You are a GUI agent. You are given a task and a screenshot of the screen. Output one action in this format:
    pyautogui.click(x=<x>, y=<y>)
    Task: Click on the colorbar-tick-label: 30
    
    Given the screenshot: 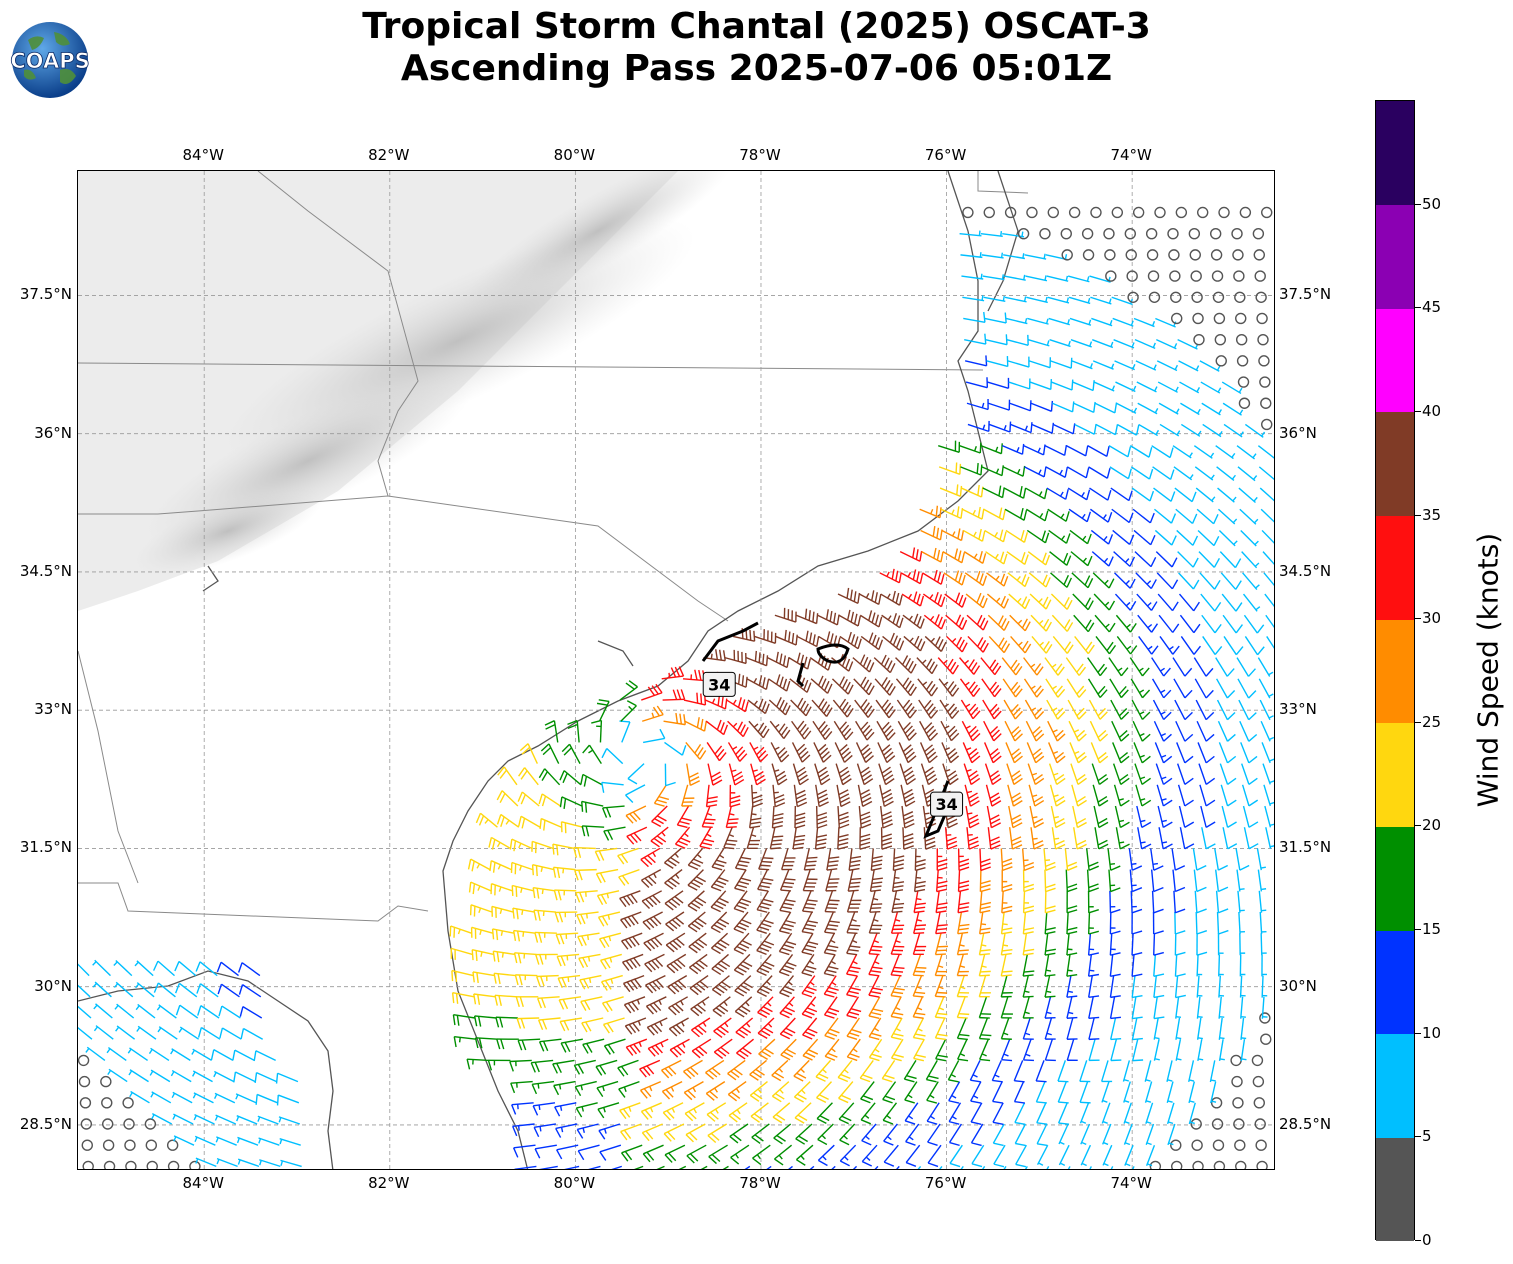 What is the action you would take?
    pyautogui.click(x=1432, y=618)
    